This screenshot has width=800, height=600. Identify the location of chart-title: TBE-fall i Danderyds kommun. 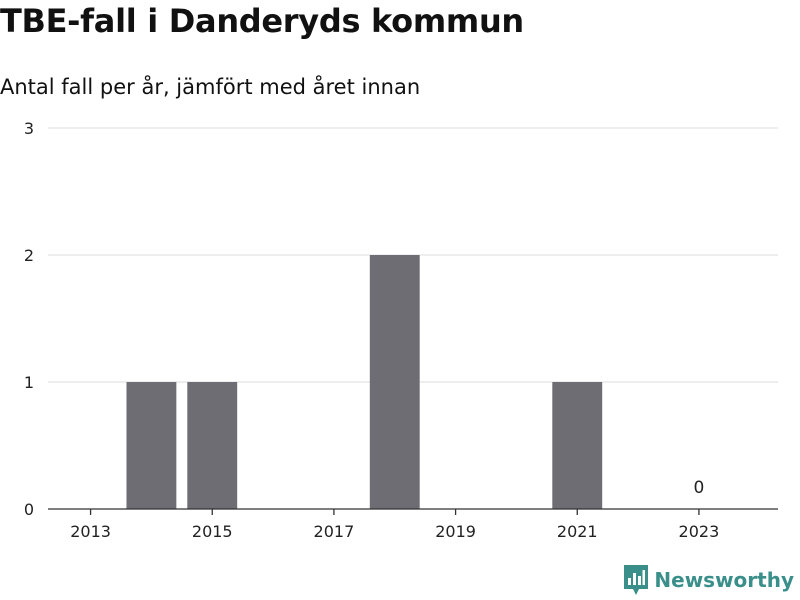
(262, 21).